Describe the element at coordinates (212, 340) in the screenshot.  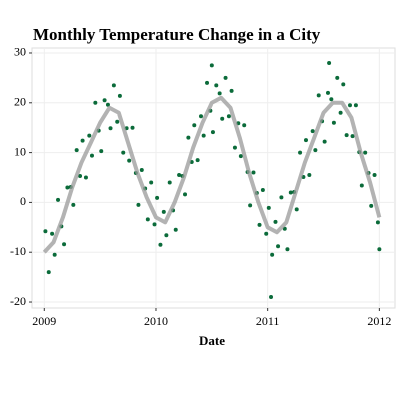
I see `x-axis-title: Date` at that location.